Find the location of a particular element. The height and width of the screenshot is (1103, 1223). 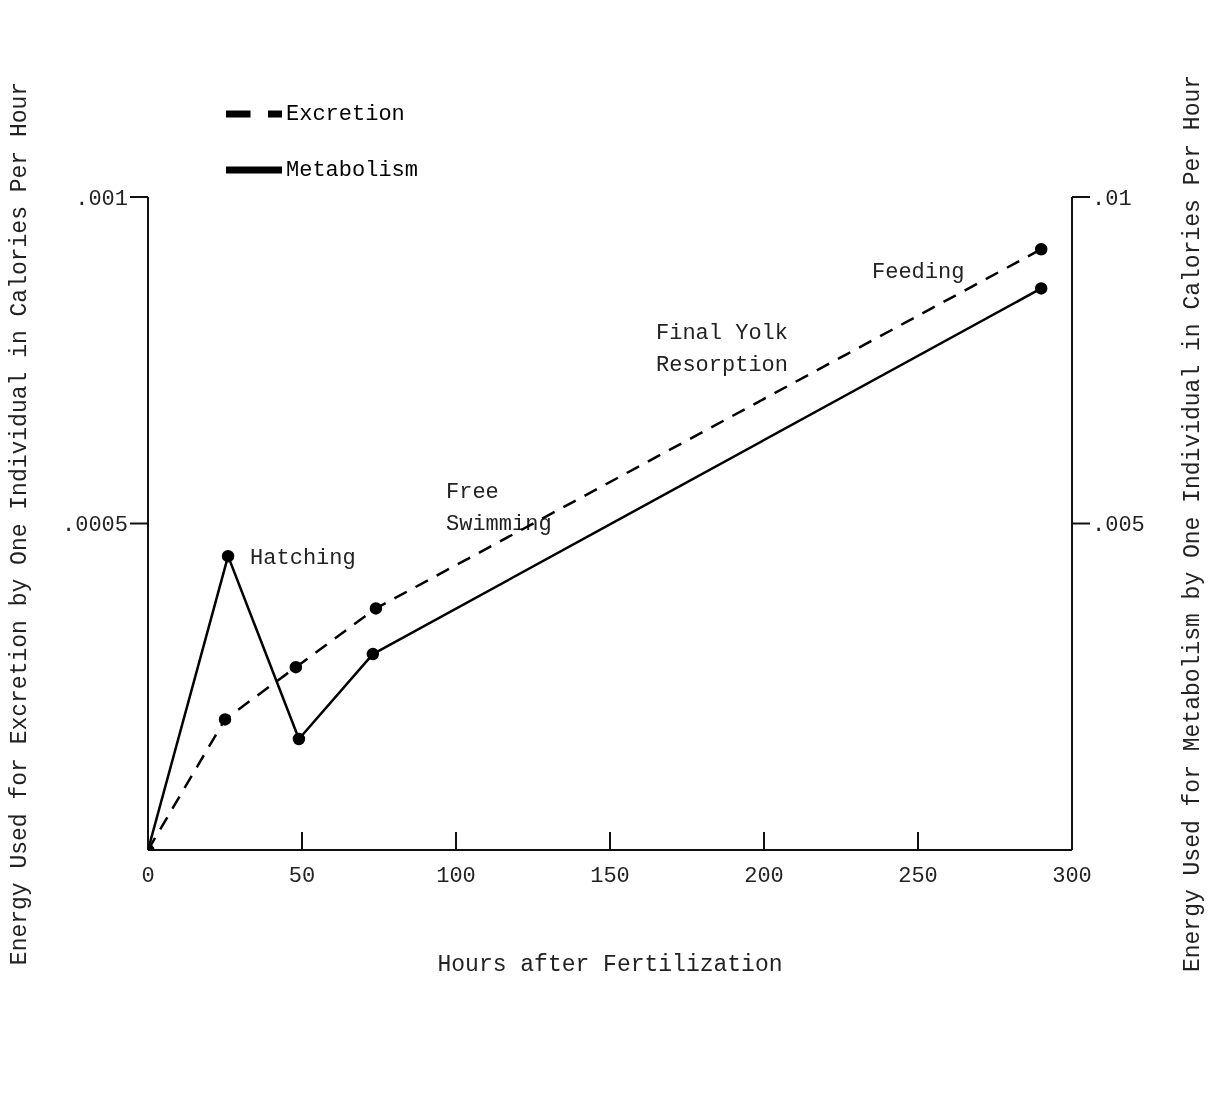

x-axis-title: Hours after Fertilization is located at coordinates (610, 965).